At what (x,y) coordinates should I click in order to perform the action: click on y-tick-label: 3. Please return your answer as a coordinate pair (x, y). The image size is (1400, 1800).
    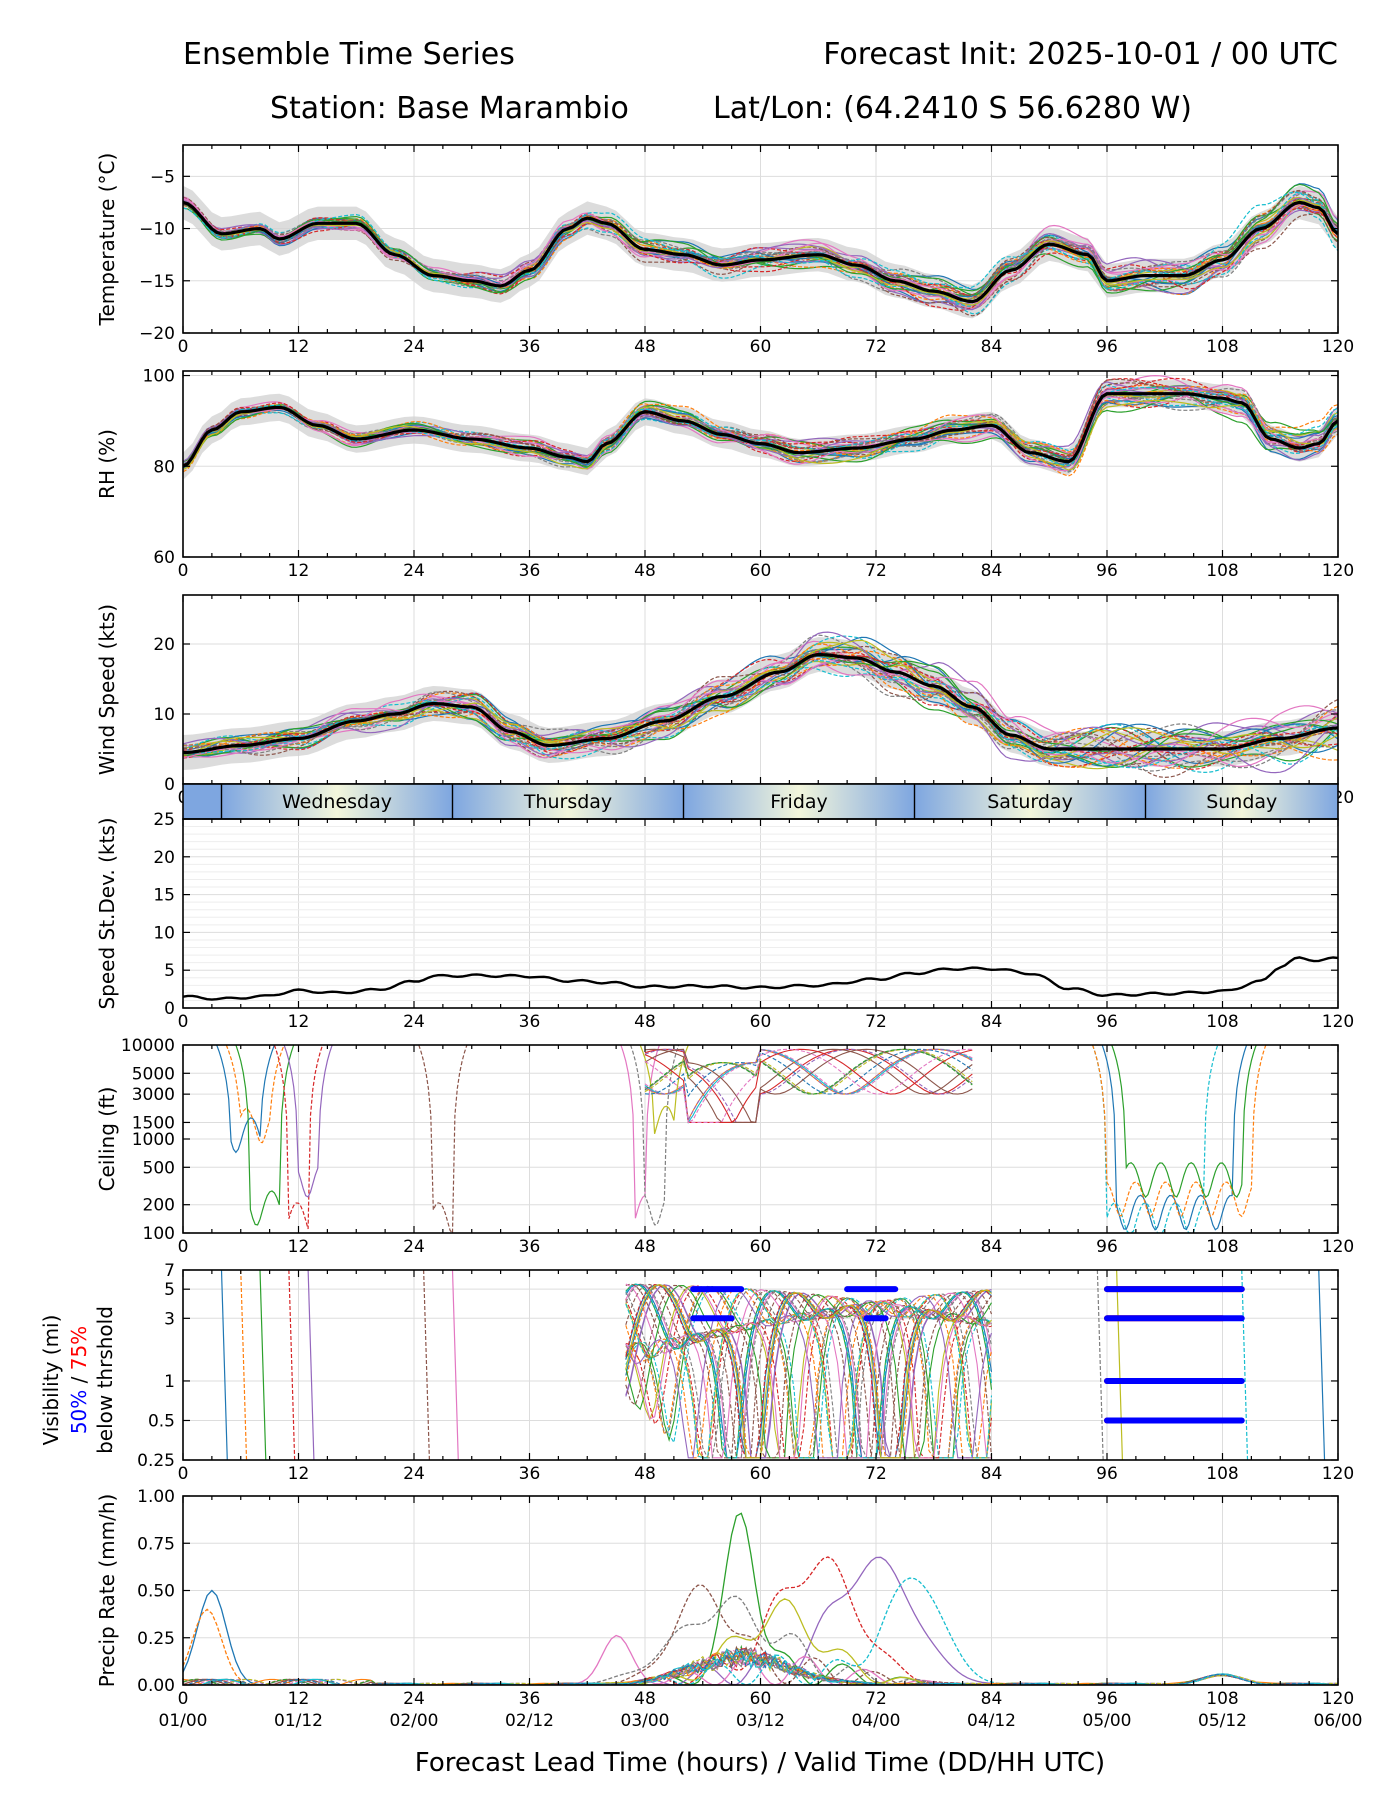
    Looking at the image, I should click on (169, 1319).